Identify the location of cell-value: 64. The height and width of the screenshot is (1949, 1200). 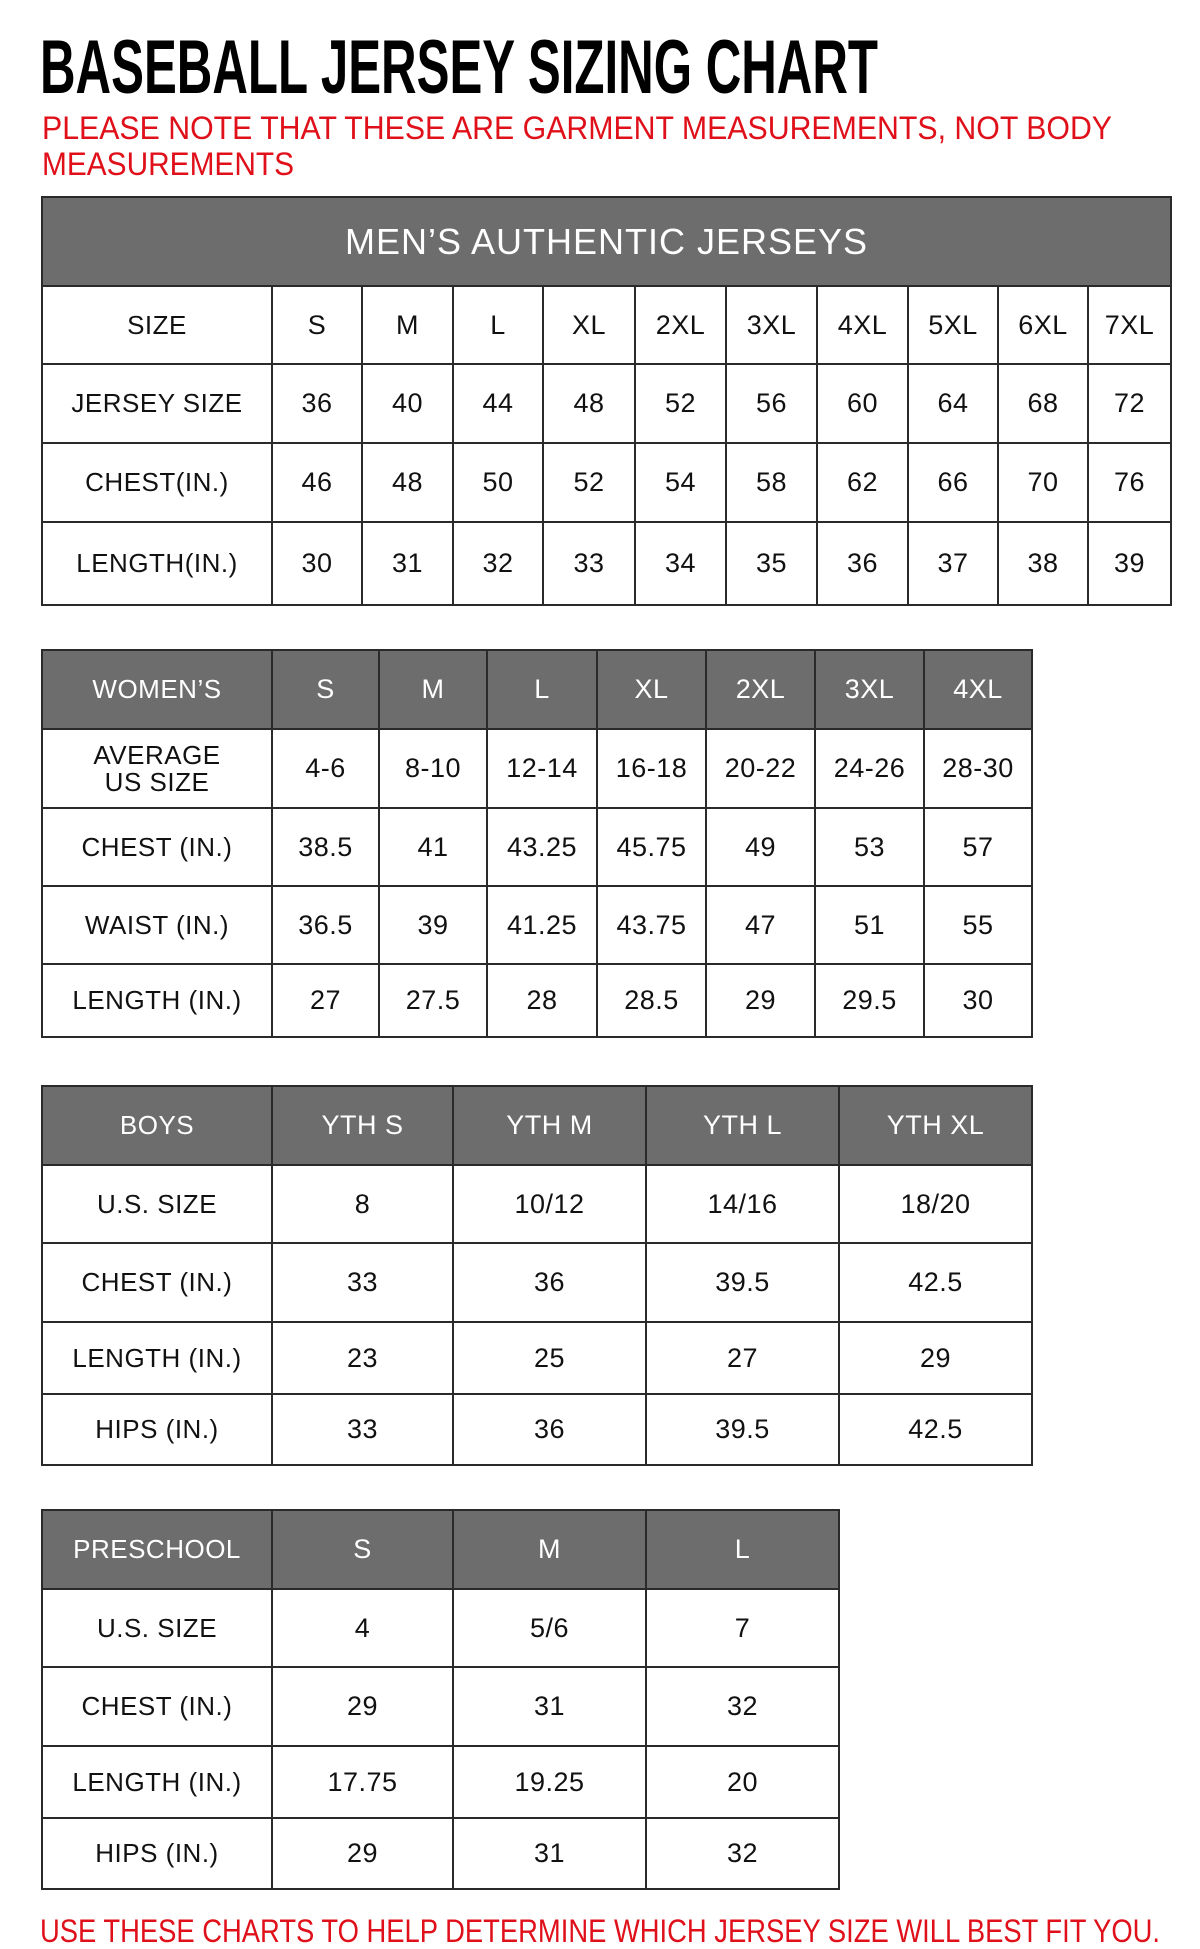
(953, 403).